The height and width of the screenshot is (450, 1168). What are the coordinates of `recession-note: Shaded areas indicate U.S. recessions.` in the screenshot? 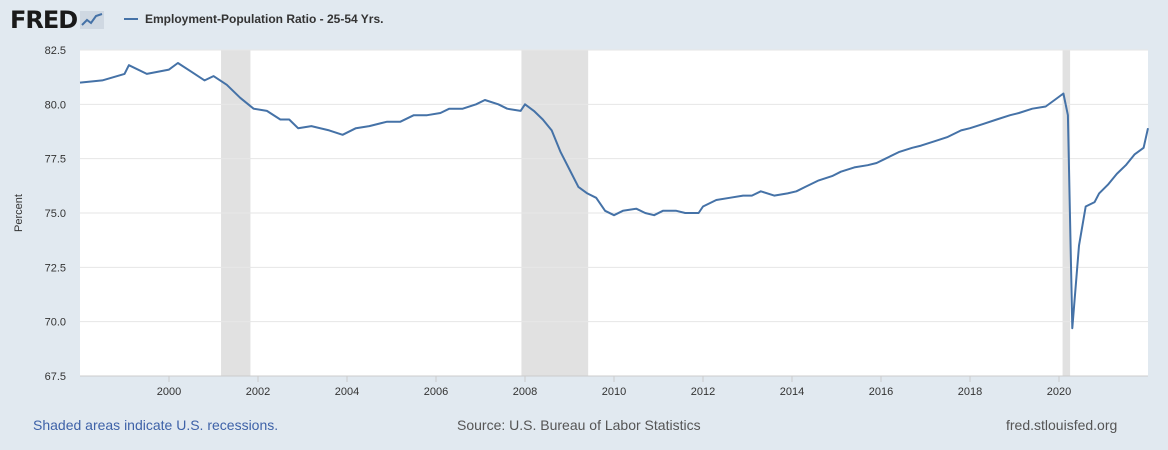 It's located at (156, 425).